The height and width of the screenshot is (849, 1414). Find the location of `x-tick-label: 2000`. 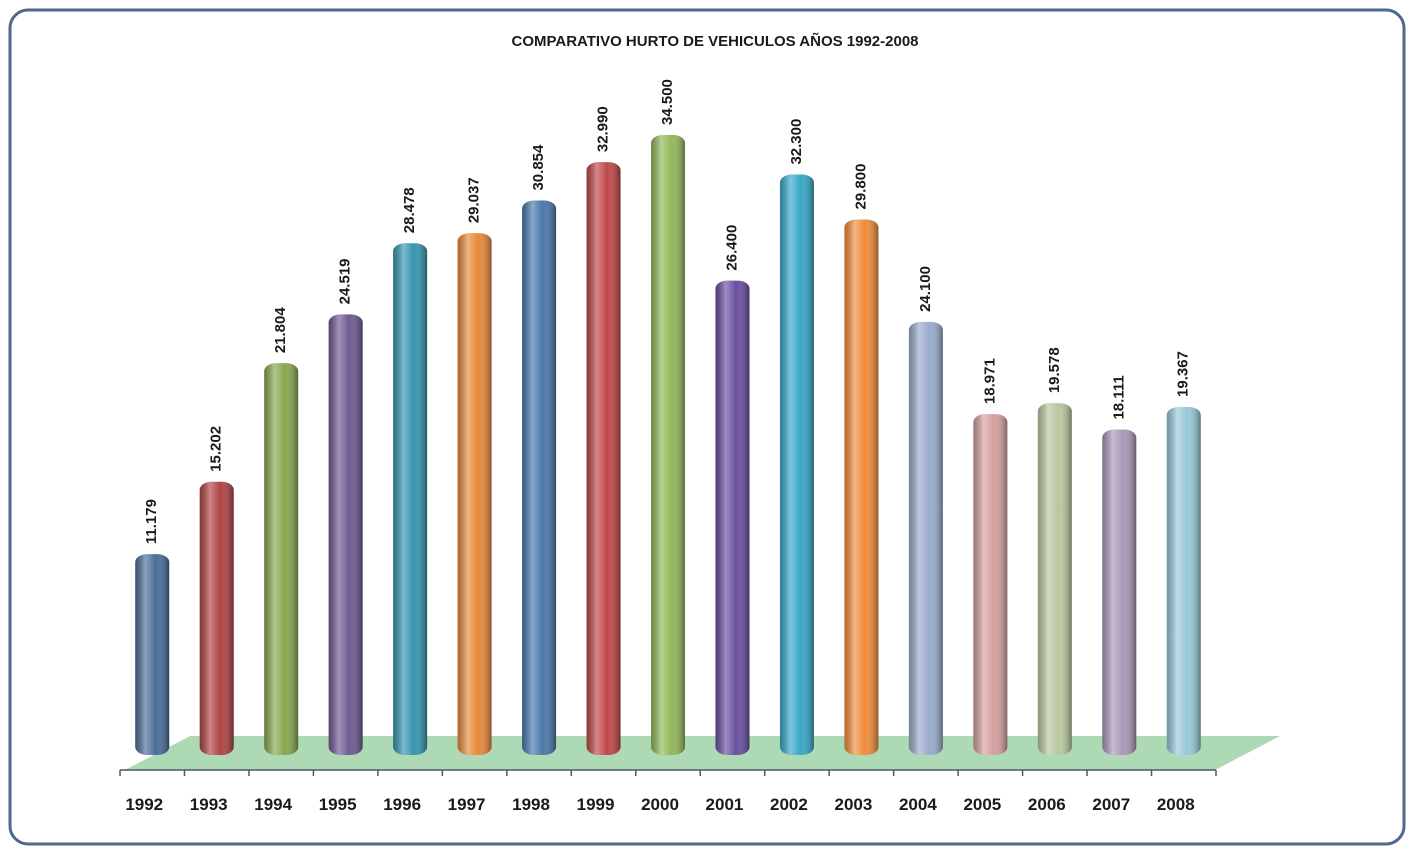

x-tick-label: 2000 is located at coordinates (660, 804).